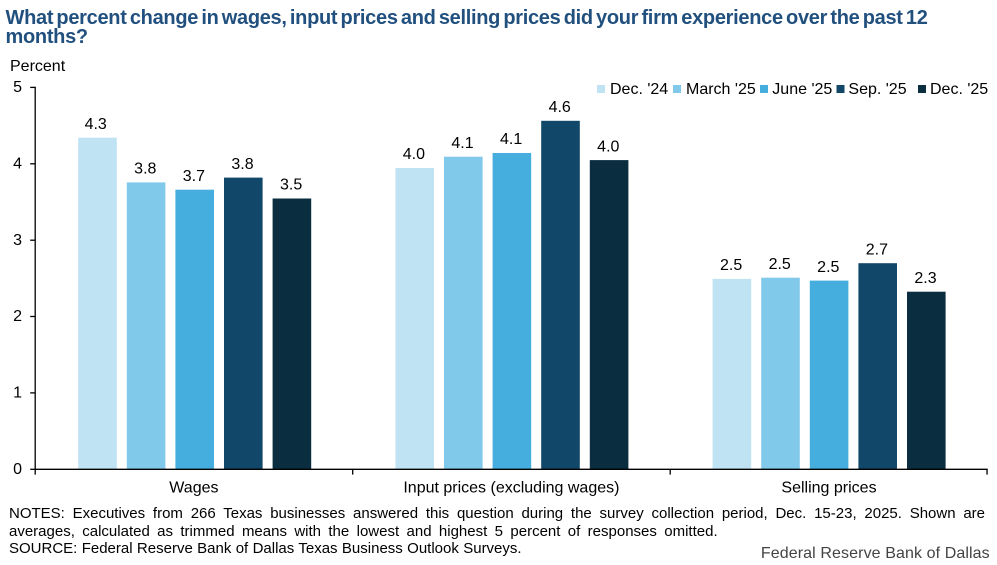 This screenshot has height=565, width=997. What do you see at coordinates (17, 316) in the screenshot?
I see `svg-text: 2` at bounding box center [17, 316].